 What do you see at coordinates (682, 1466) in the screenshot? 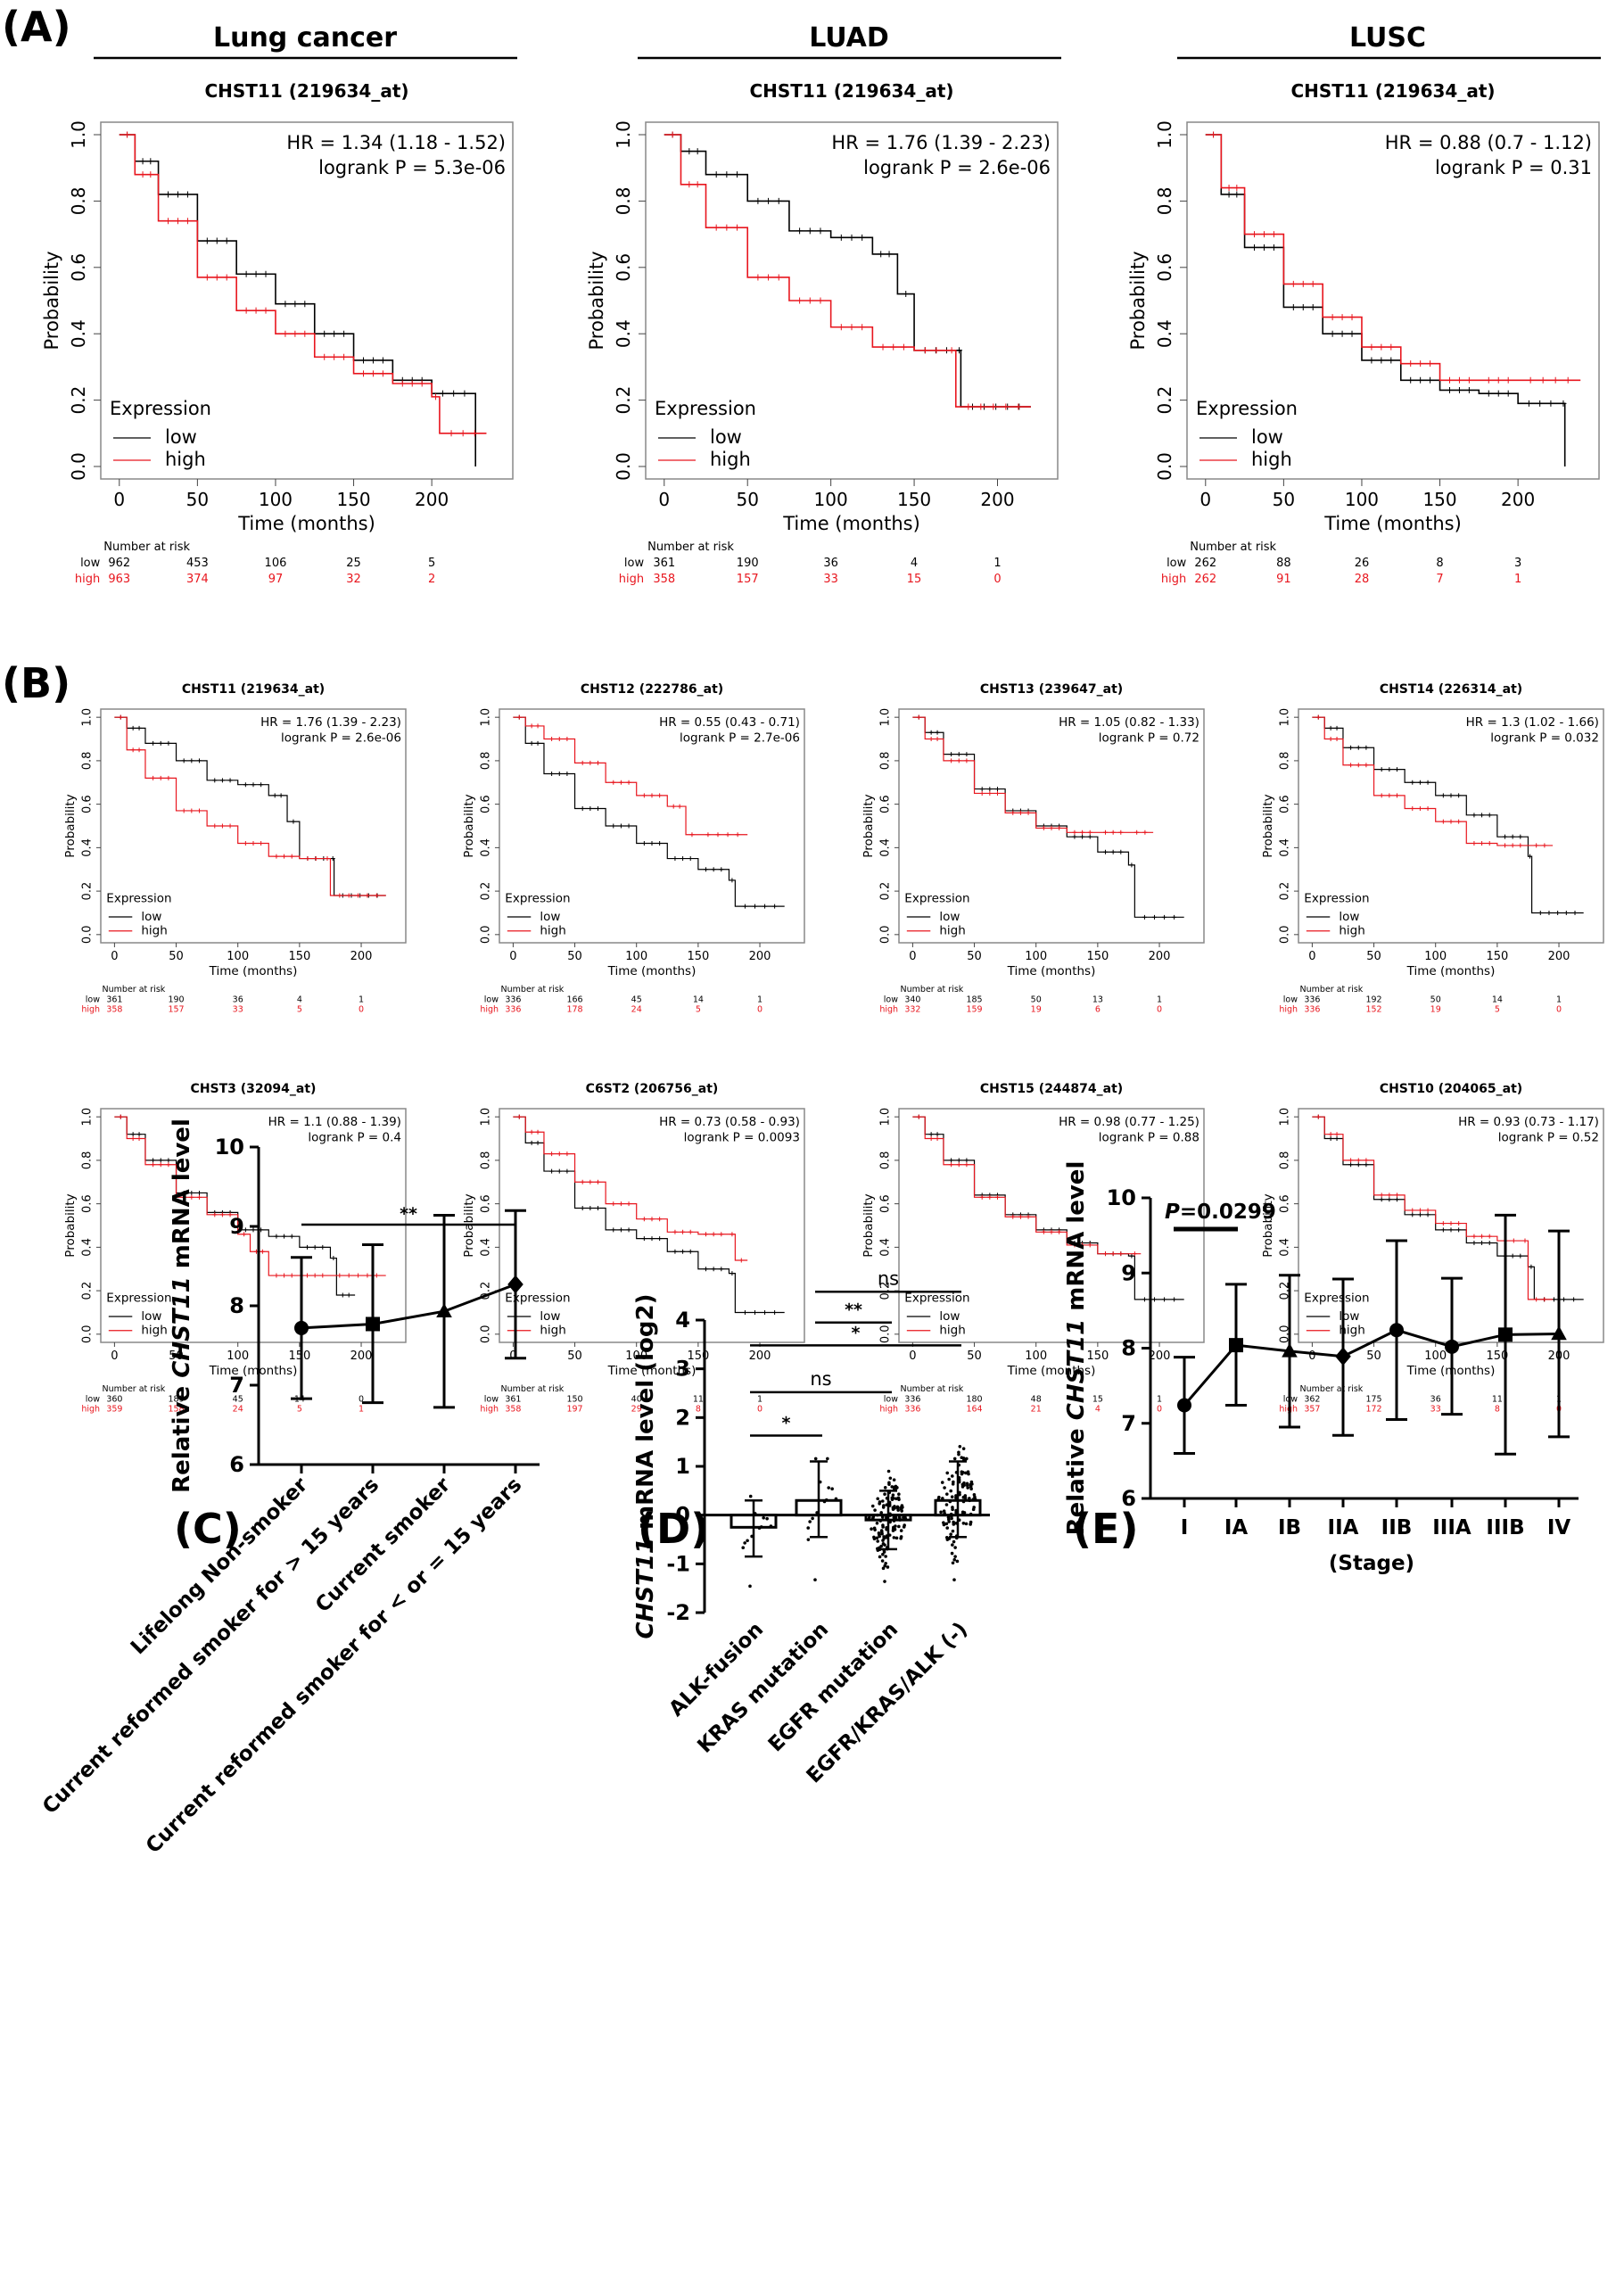
I see `y-tick-label: 1` at bounding box center [682, 1466].